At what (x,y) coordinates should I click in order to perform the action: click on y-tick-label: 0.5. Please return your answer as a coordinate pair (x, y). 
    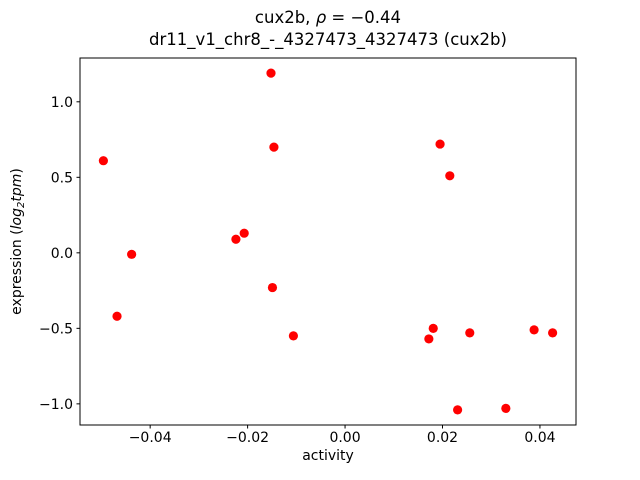
    Looking at the image, I should click on (62, 178).